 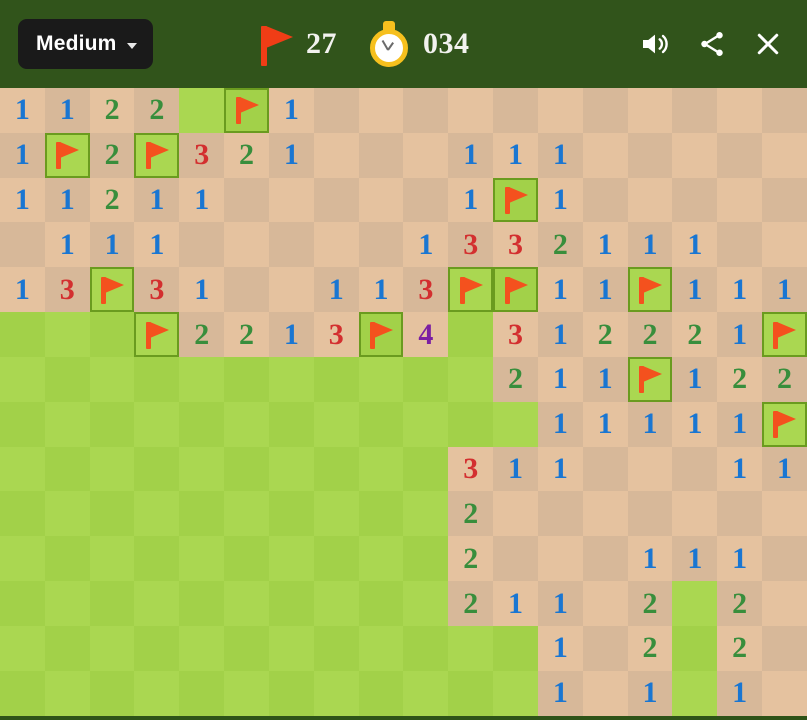 I want to click on cell-number: 4, so click(x=426, y=334).